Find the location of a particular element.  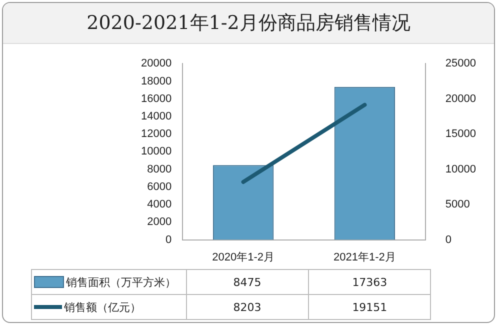

y-tick-label: 14000 is located at coordinates (156, 116).